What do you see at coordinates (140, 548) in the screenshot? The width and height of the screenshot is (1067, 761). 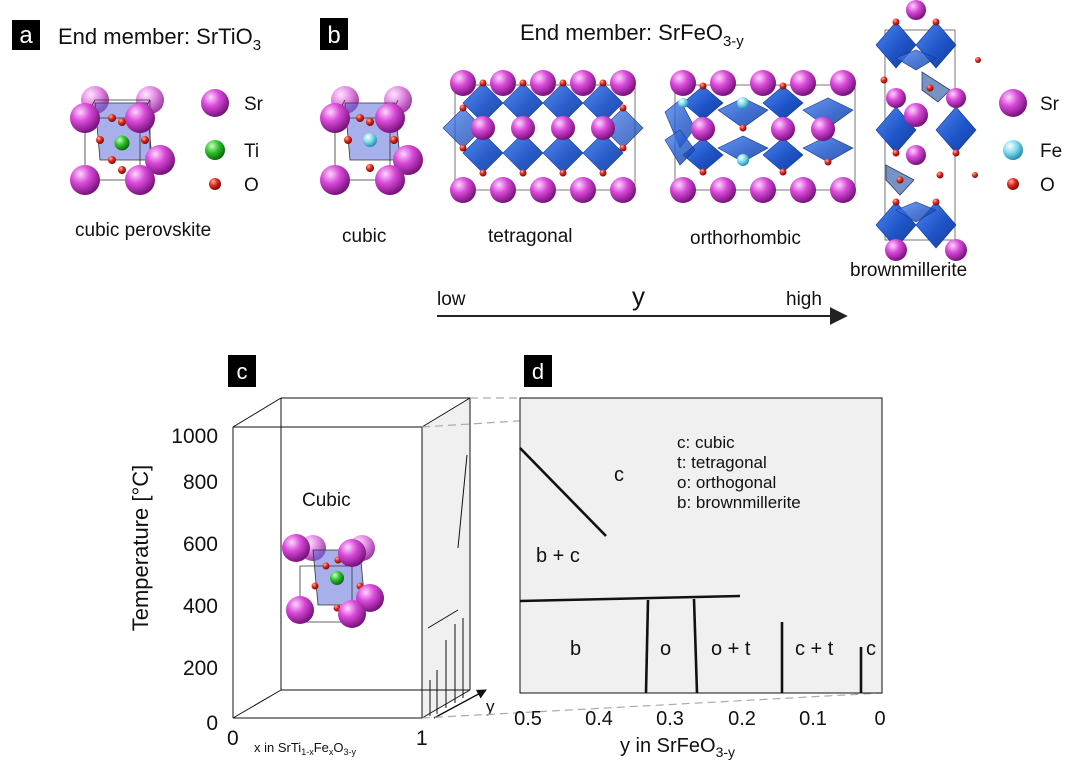 I see `temperature-axis-label: Temperature [°C]` at bounding box center [140, 548].